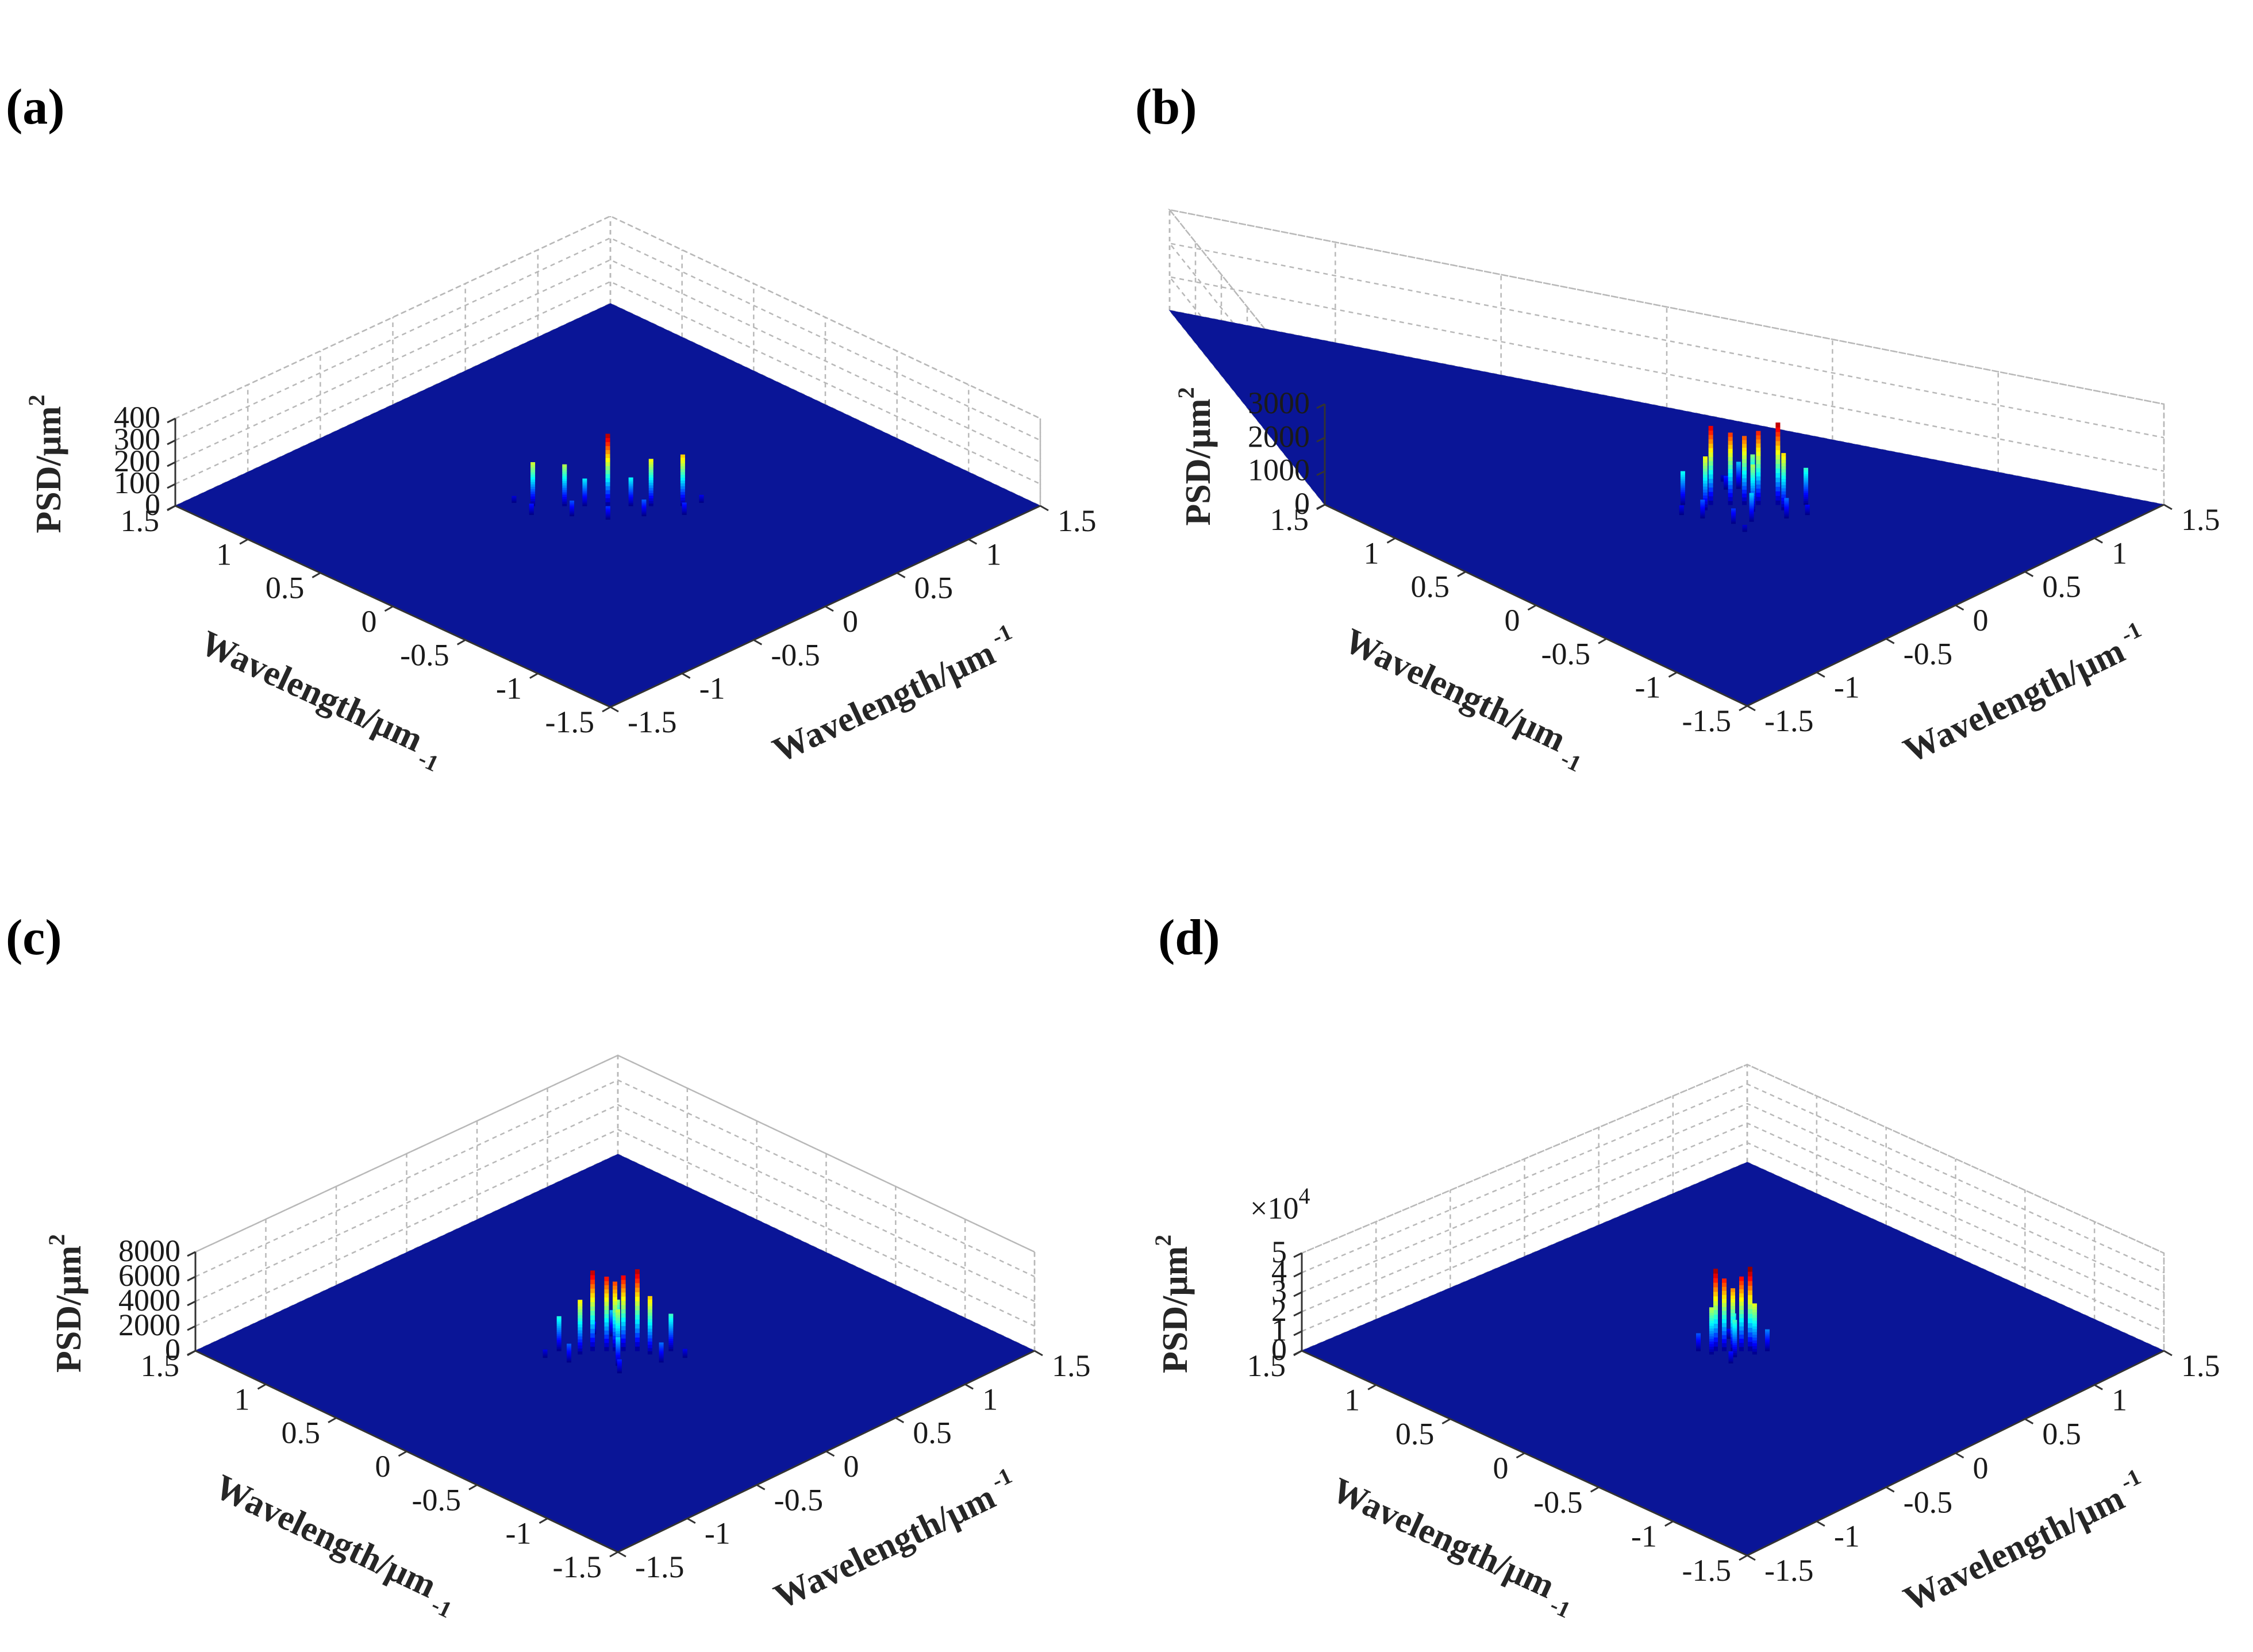 Image resolution: width=2253 pixels, height=1652 pixels. What do you see at coordinates (1078, 521) in the screenshot?
I see `y-tick-label: 1.5` at bounding box center [1078, 521].